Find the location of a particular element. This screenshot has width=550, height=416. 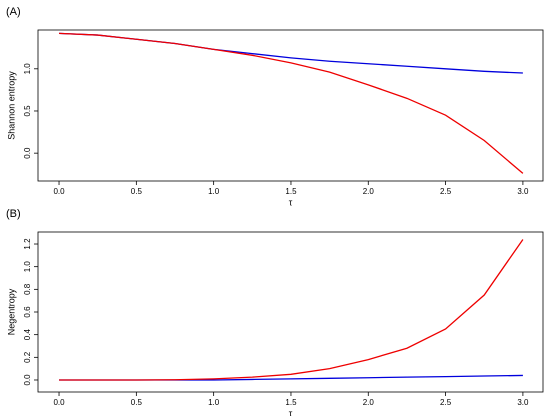

y-tick-label: 0.8 is located at coordinates (27, 289).